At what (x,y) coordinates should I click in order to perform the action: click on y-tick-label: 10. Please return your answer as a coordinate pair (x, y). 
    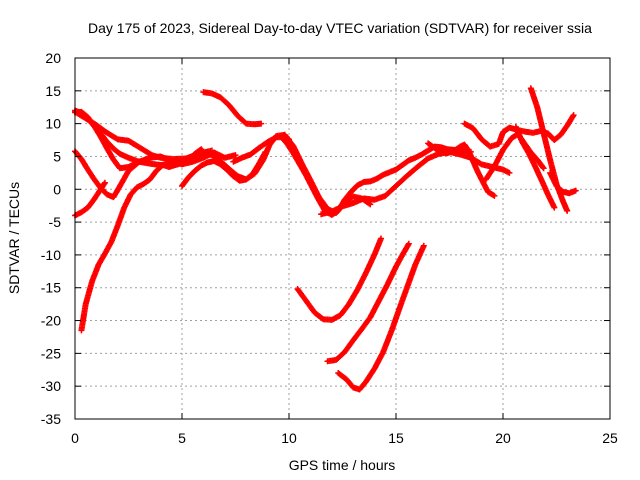
    Looking at the image, I should click on (53, 124).